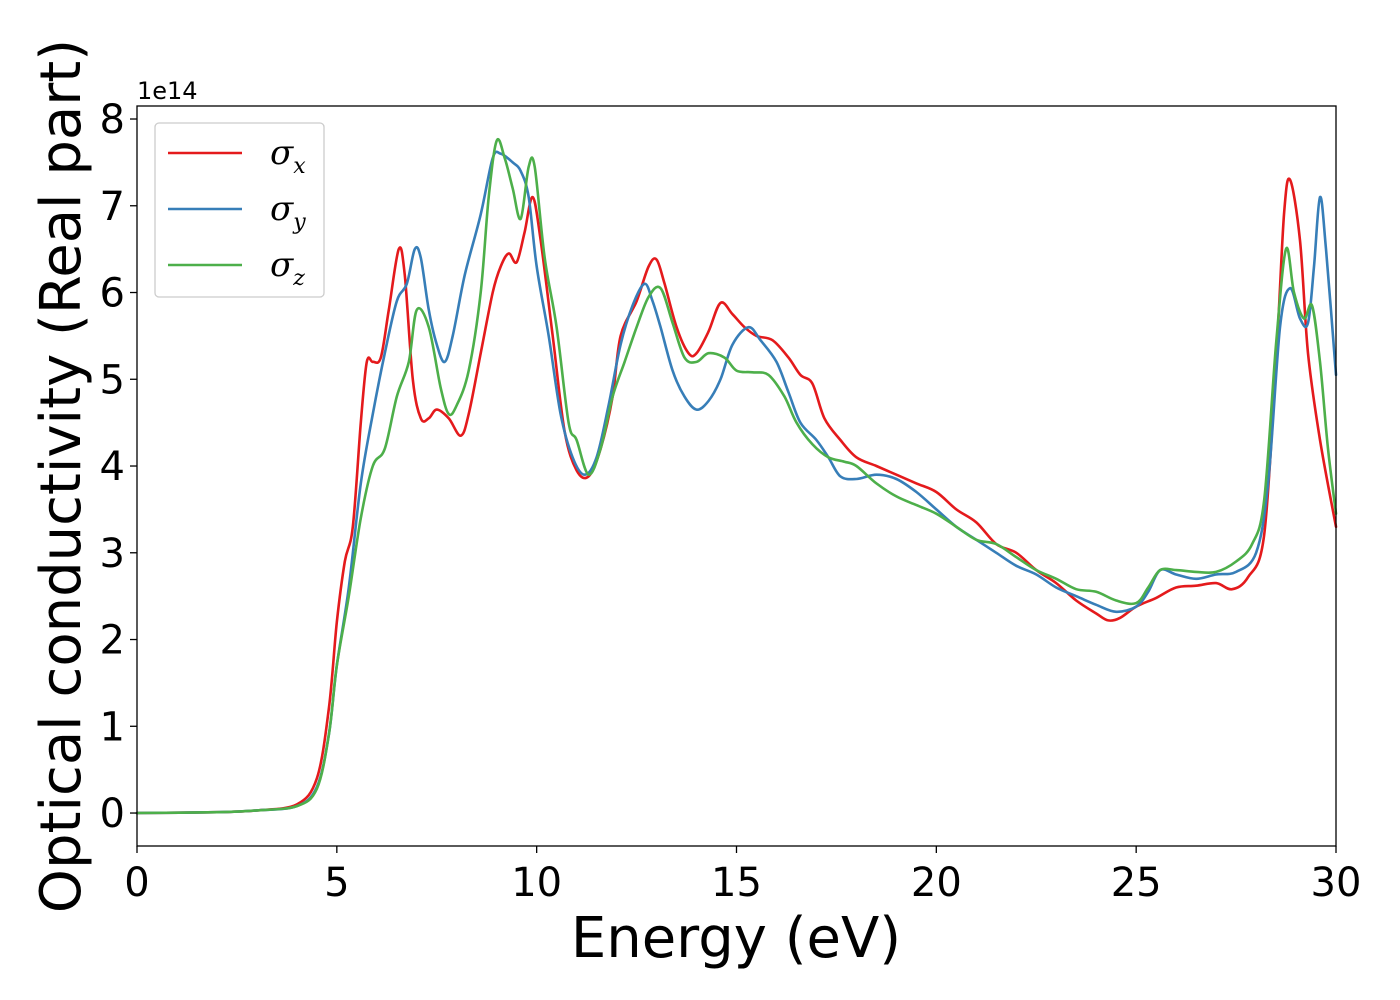 This screenshot has height=1000, width=1400. I want to click on y-offset-label: 1e14, so click(167, 91).